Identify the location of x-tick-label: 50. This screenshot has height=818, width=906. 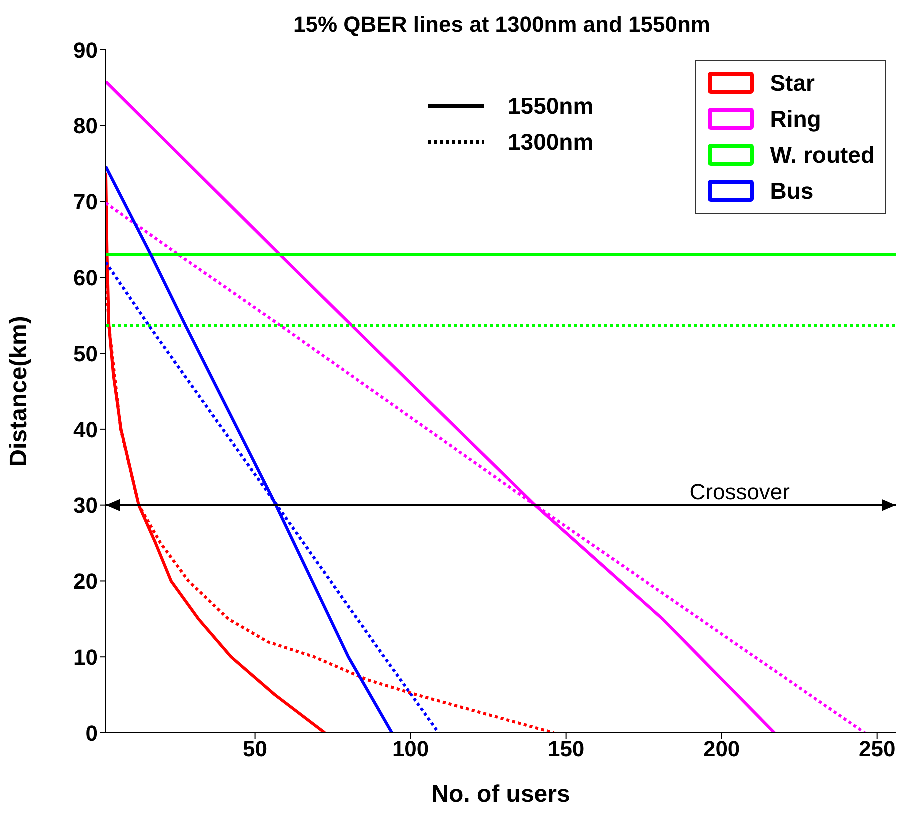
(255, 749).